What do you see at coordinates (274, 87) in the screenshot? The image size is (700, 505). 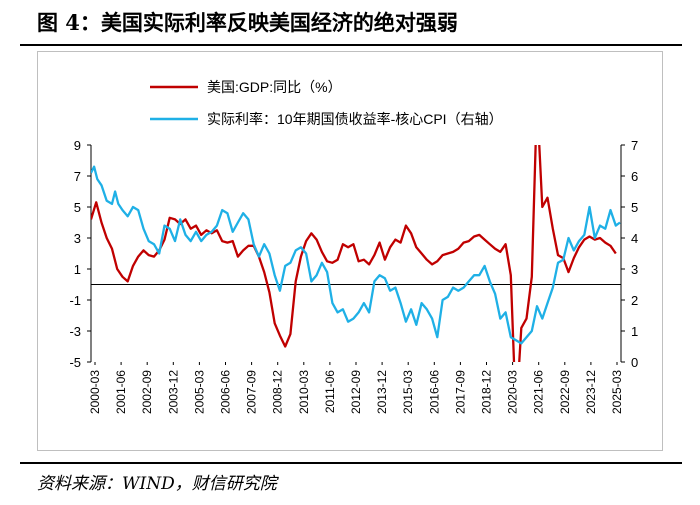 I see `legend-gdp-label: 美国:GDP:同比（%）` at bounding box center [274, 87].